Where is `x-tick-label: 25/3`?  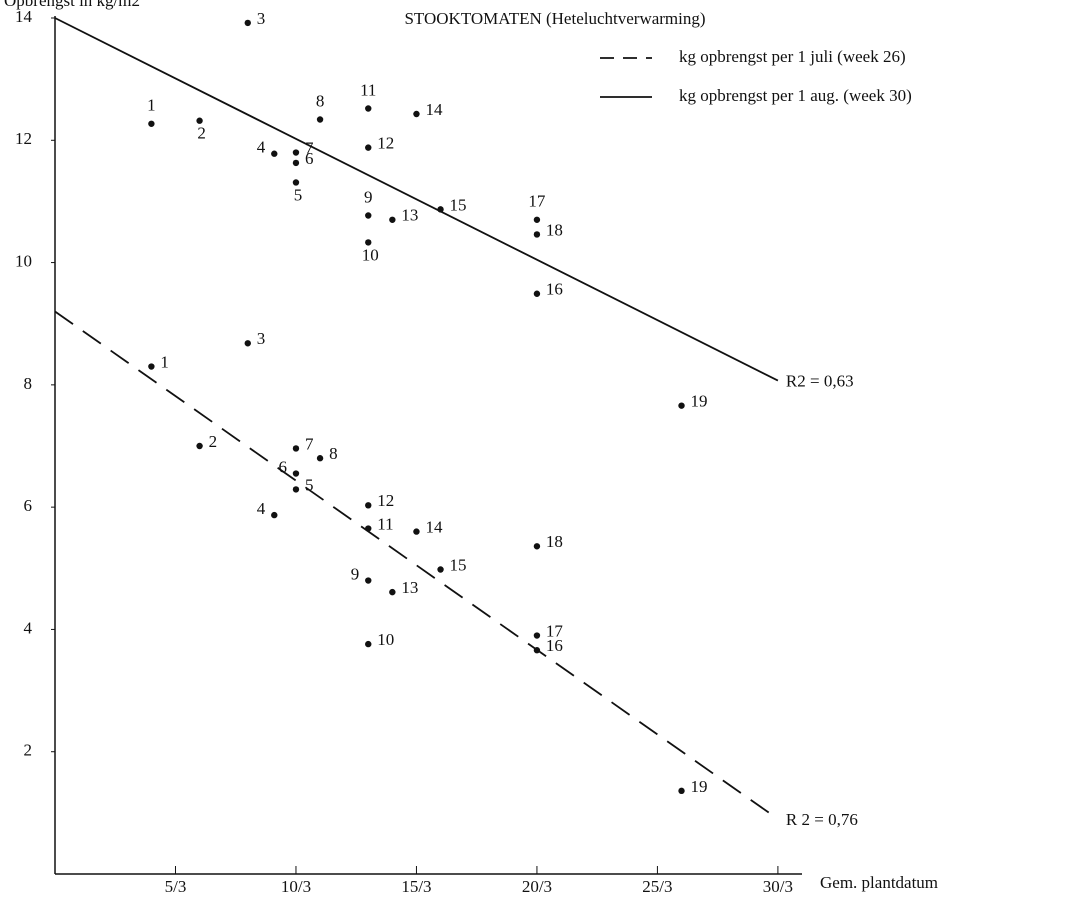
x-tick-label: 25/3 is located at coordinates (657, 886).